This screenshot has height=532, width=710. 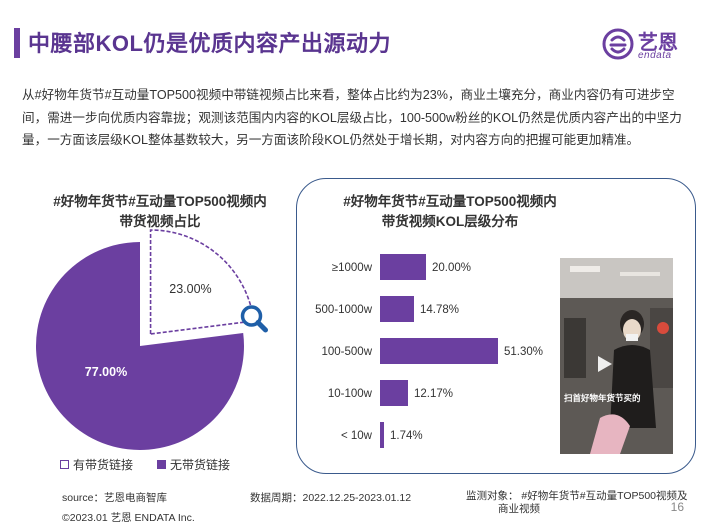 What do you see at coordinates (115, 498) in the screenshot?
I see `footer-source: source：艺恩电商智库` at bounding box center [115, 498].